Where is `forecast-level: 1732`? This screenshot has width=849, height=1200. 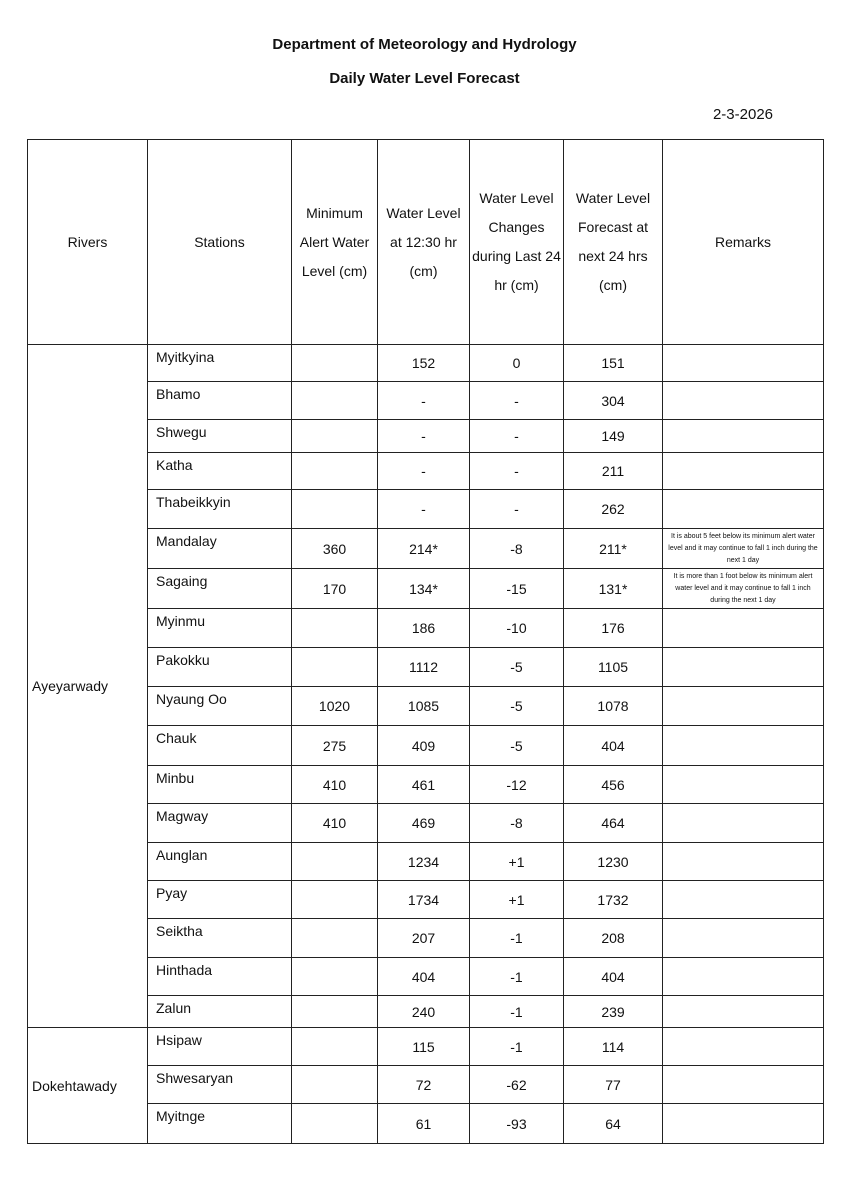 forecast-level: 1732 is located at coordinates (613, 899).